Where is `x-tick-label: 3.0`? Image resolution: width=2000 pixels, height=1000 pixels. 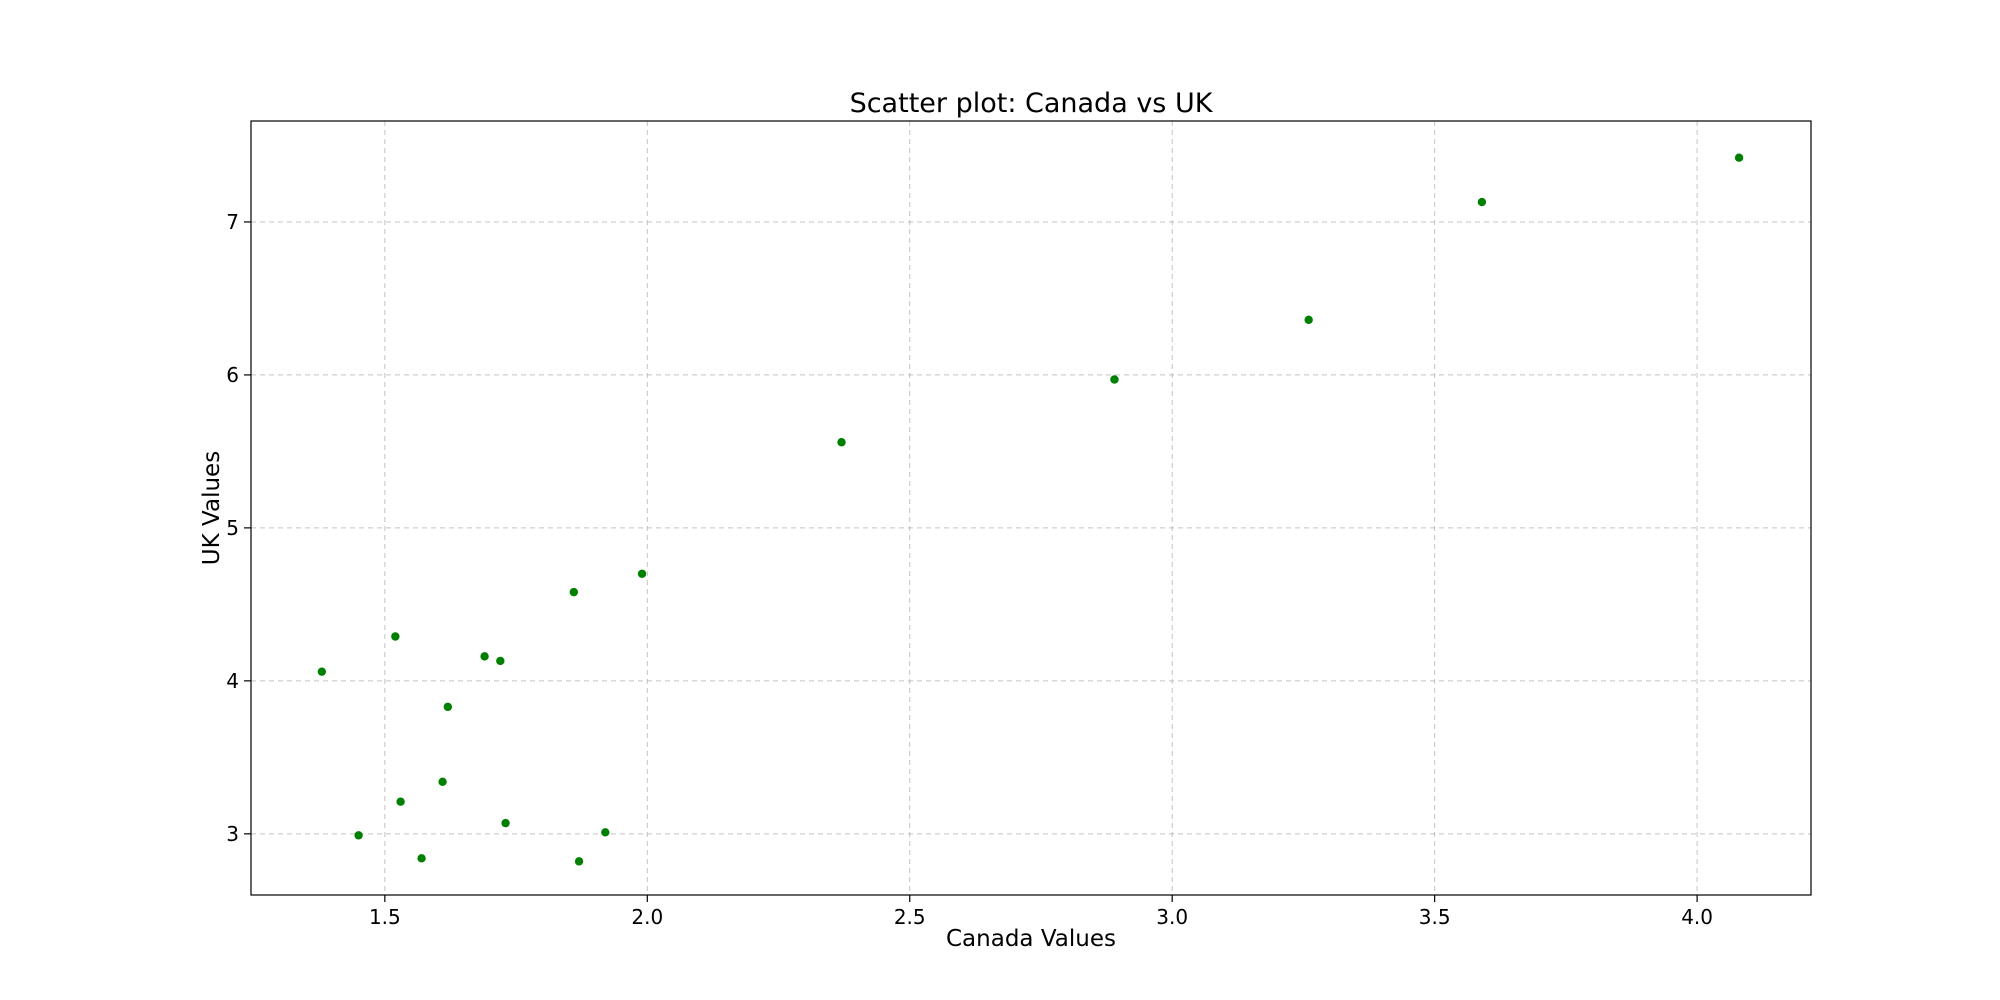
x-tick-label: 3.0 is located at coordinates (1172, 917).